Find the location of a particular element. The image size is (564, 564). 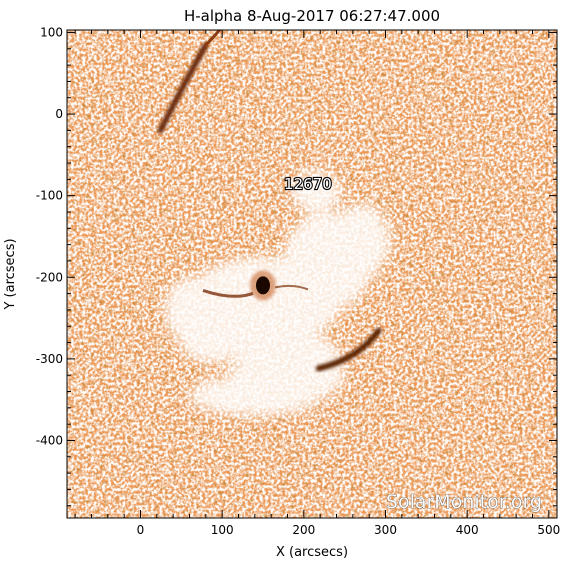

x-tick-label: 500 is located at coordinates (548, 530).